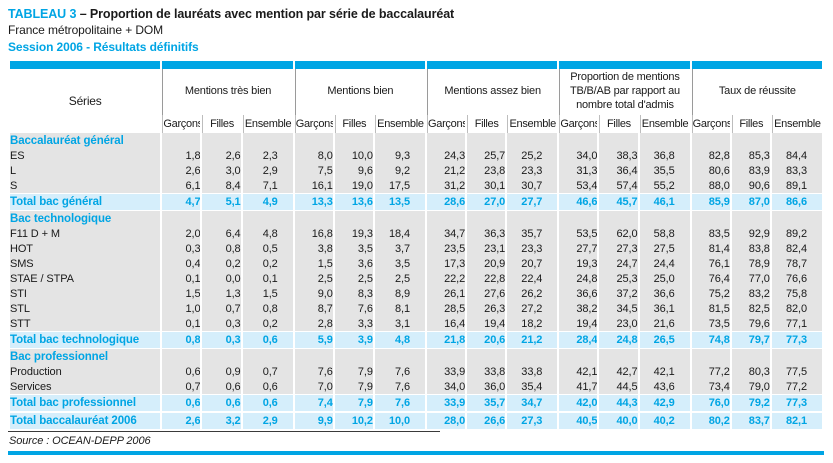  Describe the element at coordinates (313, 386) in the screenshot. I see `value-cell: 7,0` at that location.